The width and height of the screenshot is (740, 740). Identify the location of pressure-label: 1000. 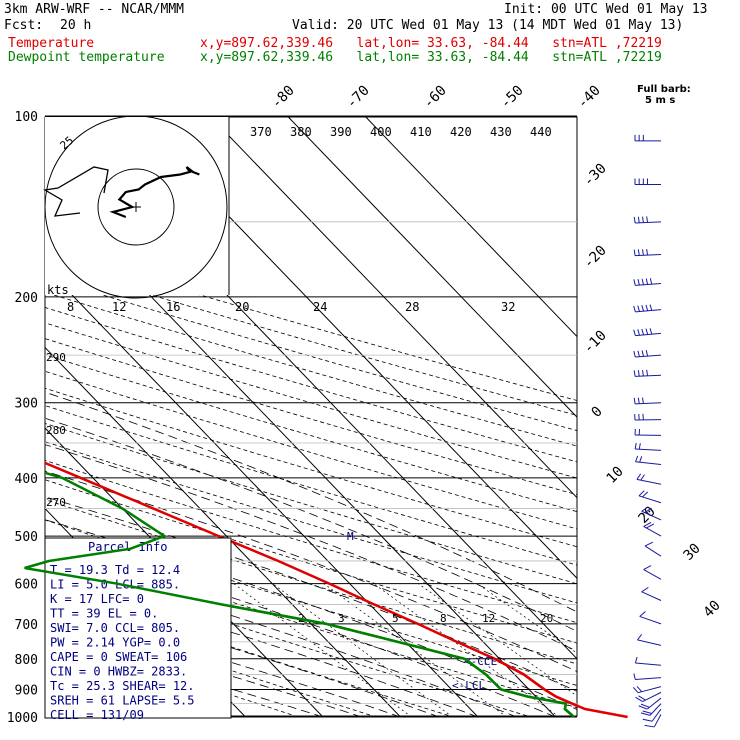
(22, 718).